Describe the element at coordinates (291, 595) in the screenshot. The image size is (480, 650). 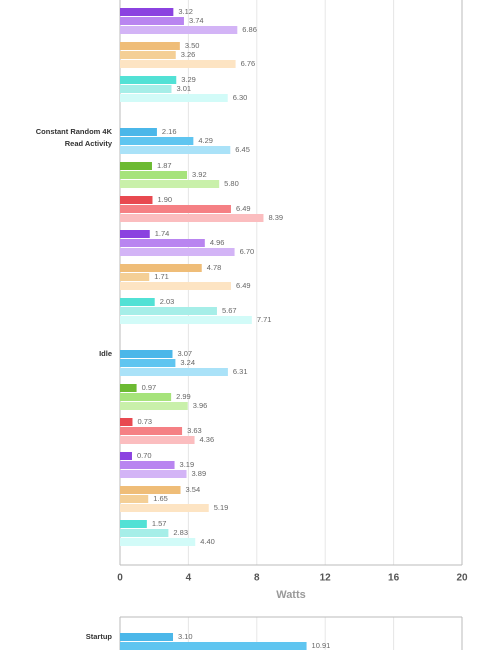
I see `x-axis-title: Watts` at that location.